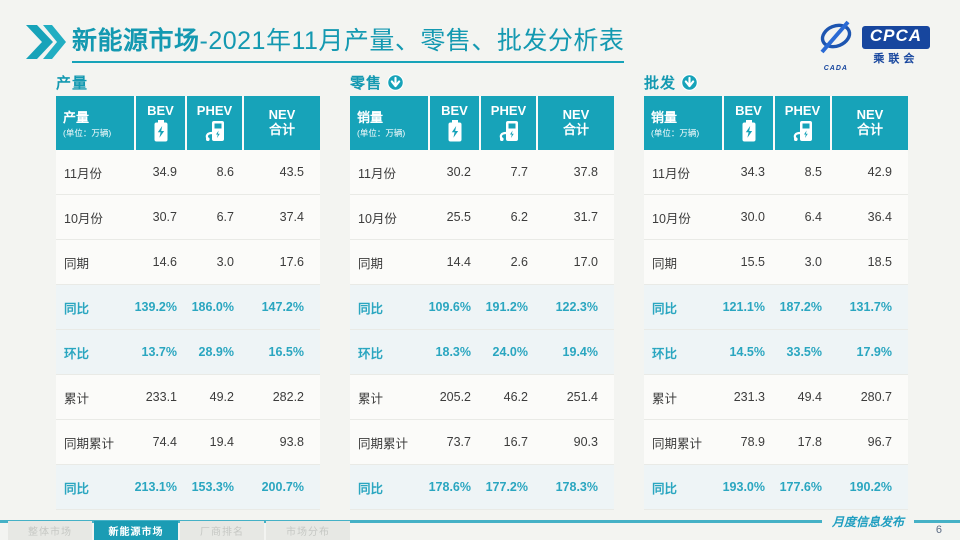  What do you see at coordinates (188, 172) in the screenshot?
I see `table-row: 11月份 34.9 8.6 43.5` at bounding box center [188, 172].